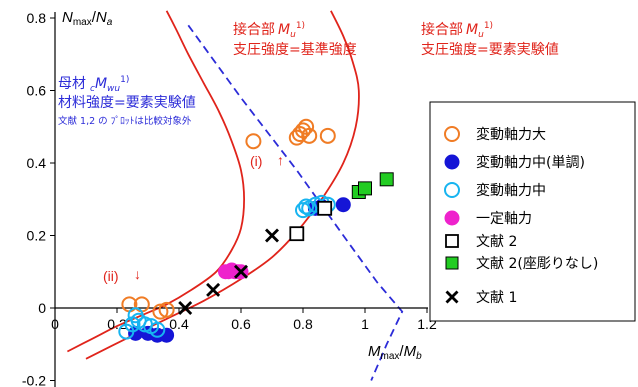 This screenshot has width=638, height=387. What do you see at coordinates (42, 308) in the screenshot?
I see `y-tick-label: 0` at bounding box center [42, 308].